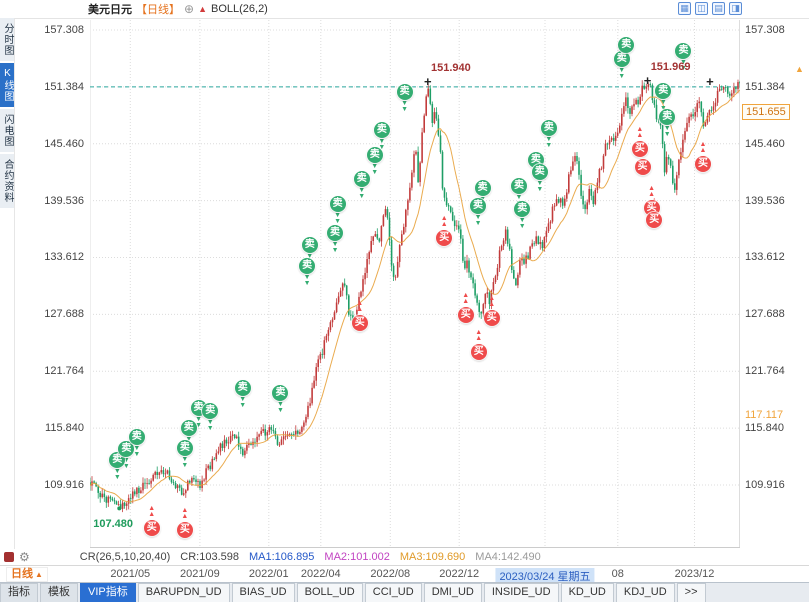 Image resolution: width=809 pixels, height=602 pixels. I want to click on x-axis-tick: 2022/12, so click(459, 574).